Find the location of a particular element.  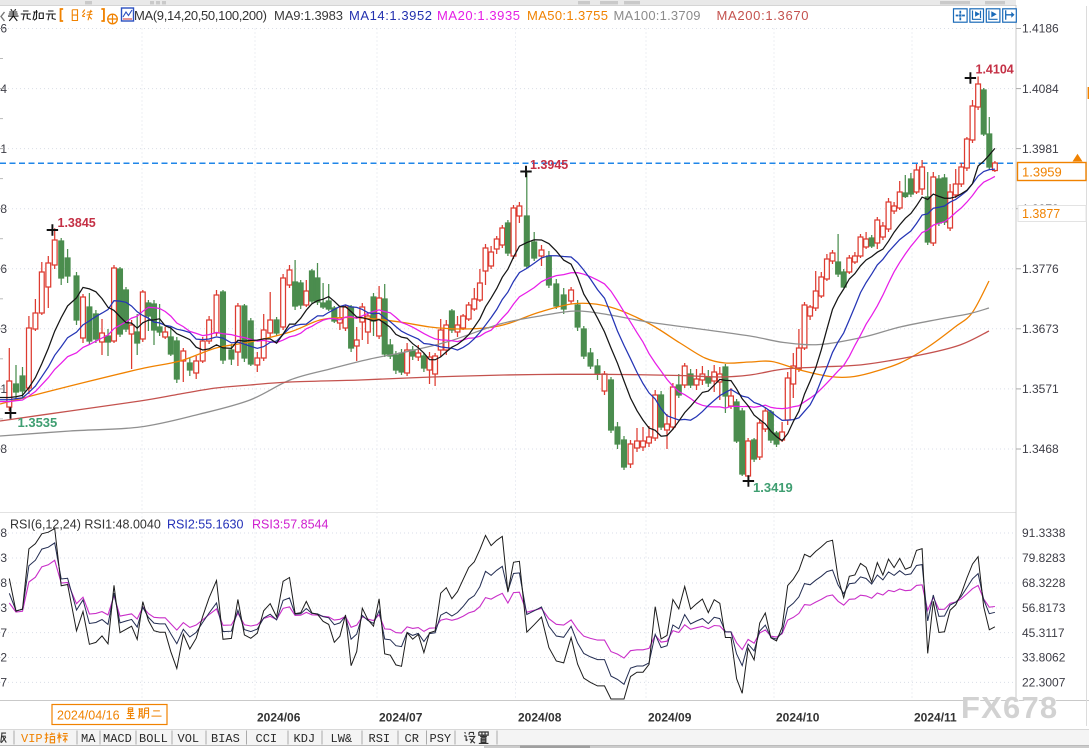

svg-text: MA14:1.3952 is located at coordinates (390, 15).